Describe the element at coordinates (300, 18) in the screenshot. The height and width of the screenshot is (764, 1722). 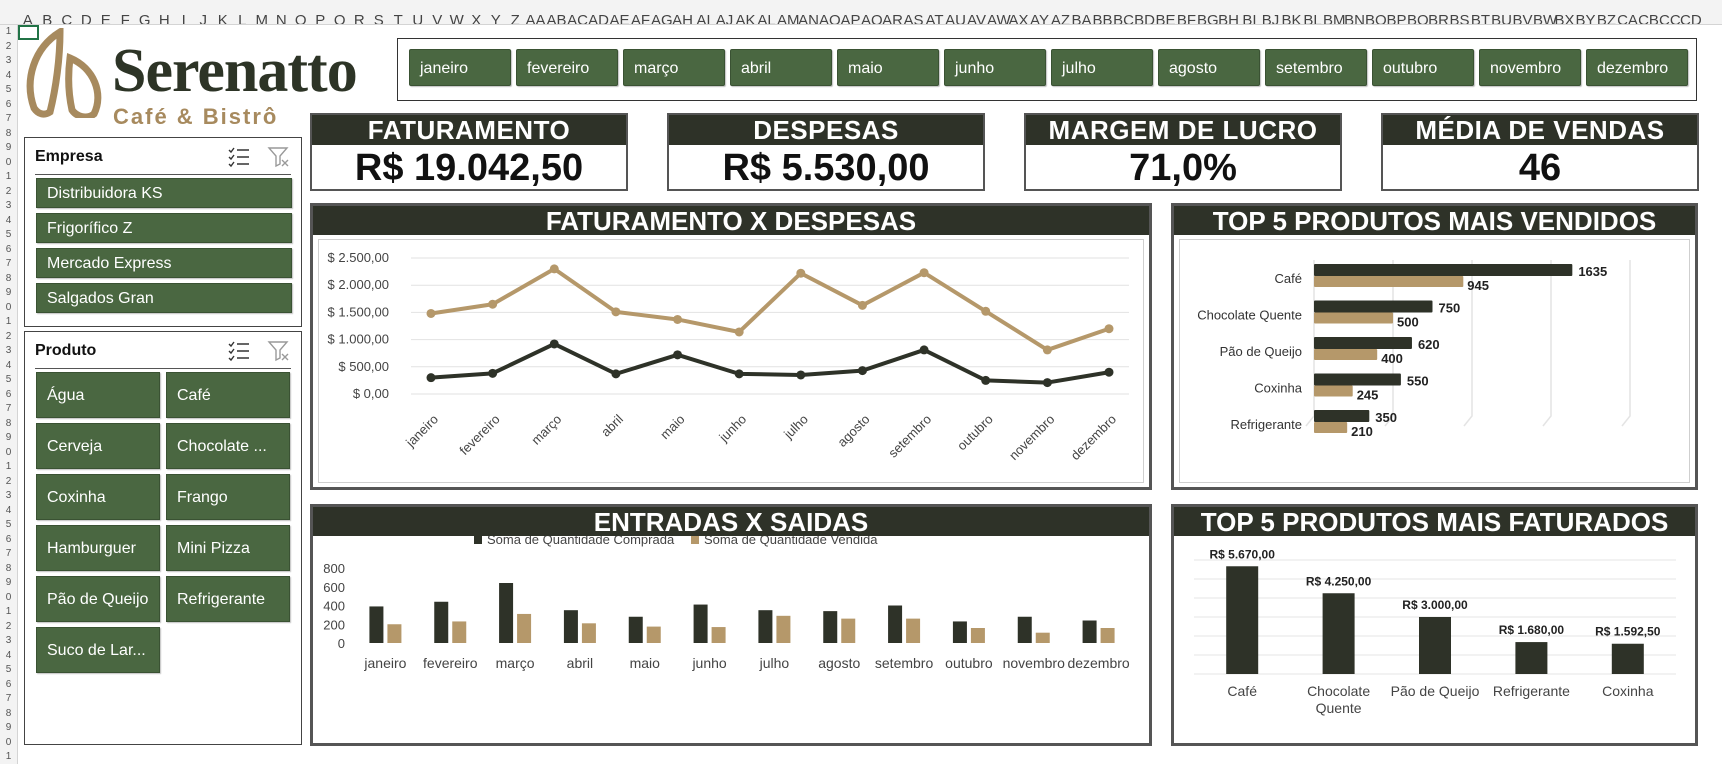
I see `column-header: O` at that location.